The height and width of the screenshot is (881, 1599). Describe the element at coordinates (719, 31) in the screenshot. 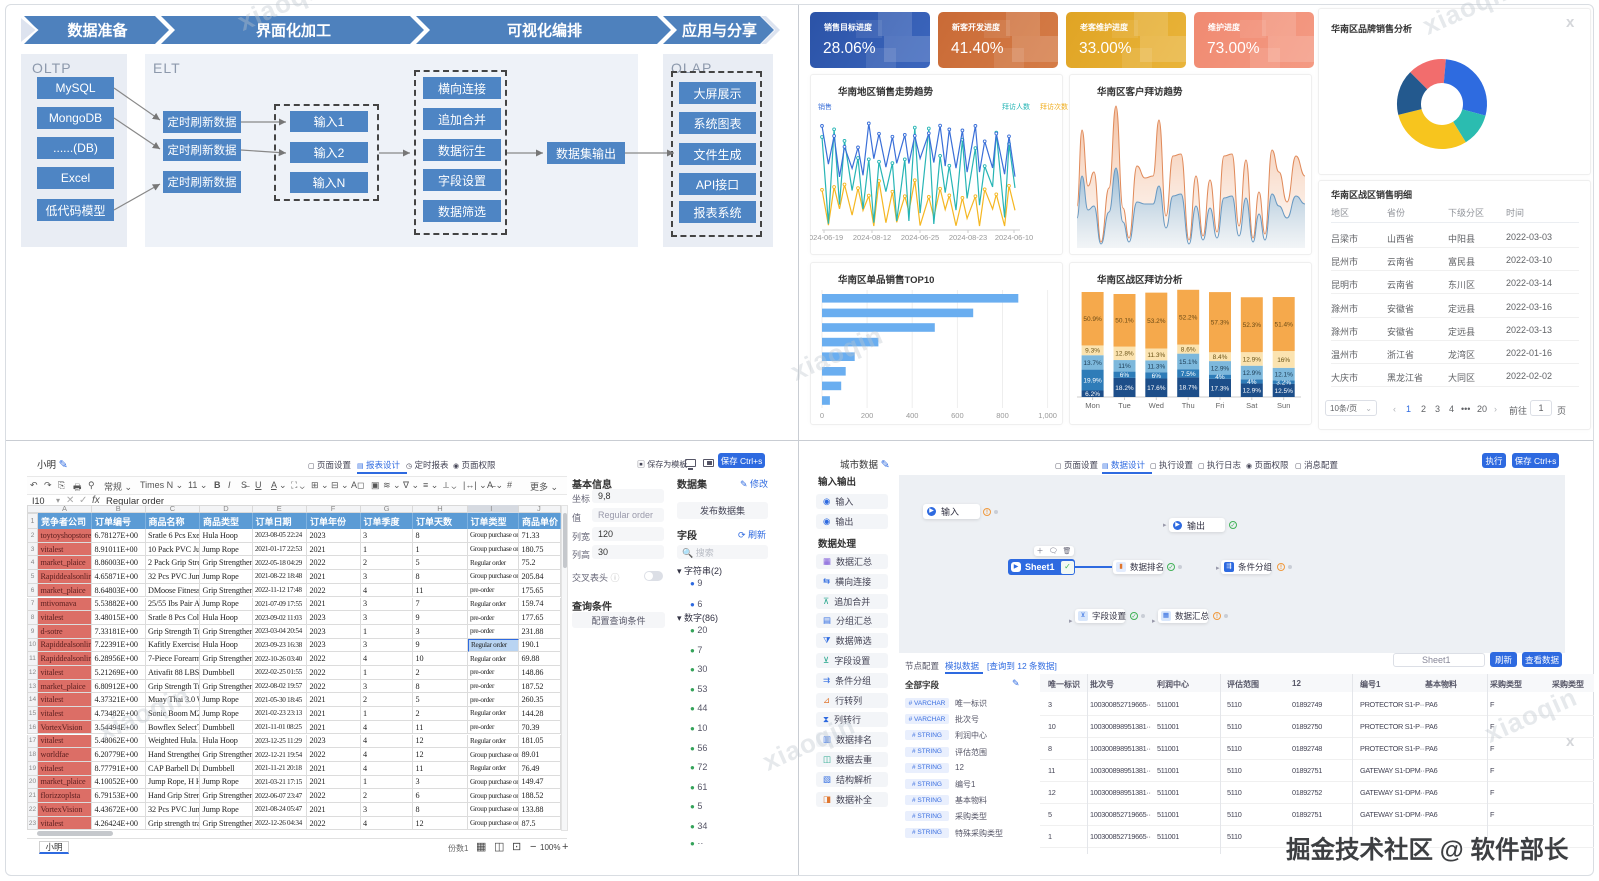

I see `svg-text: 应用与分享` at that location.